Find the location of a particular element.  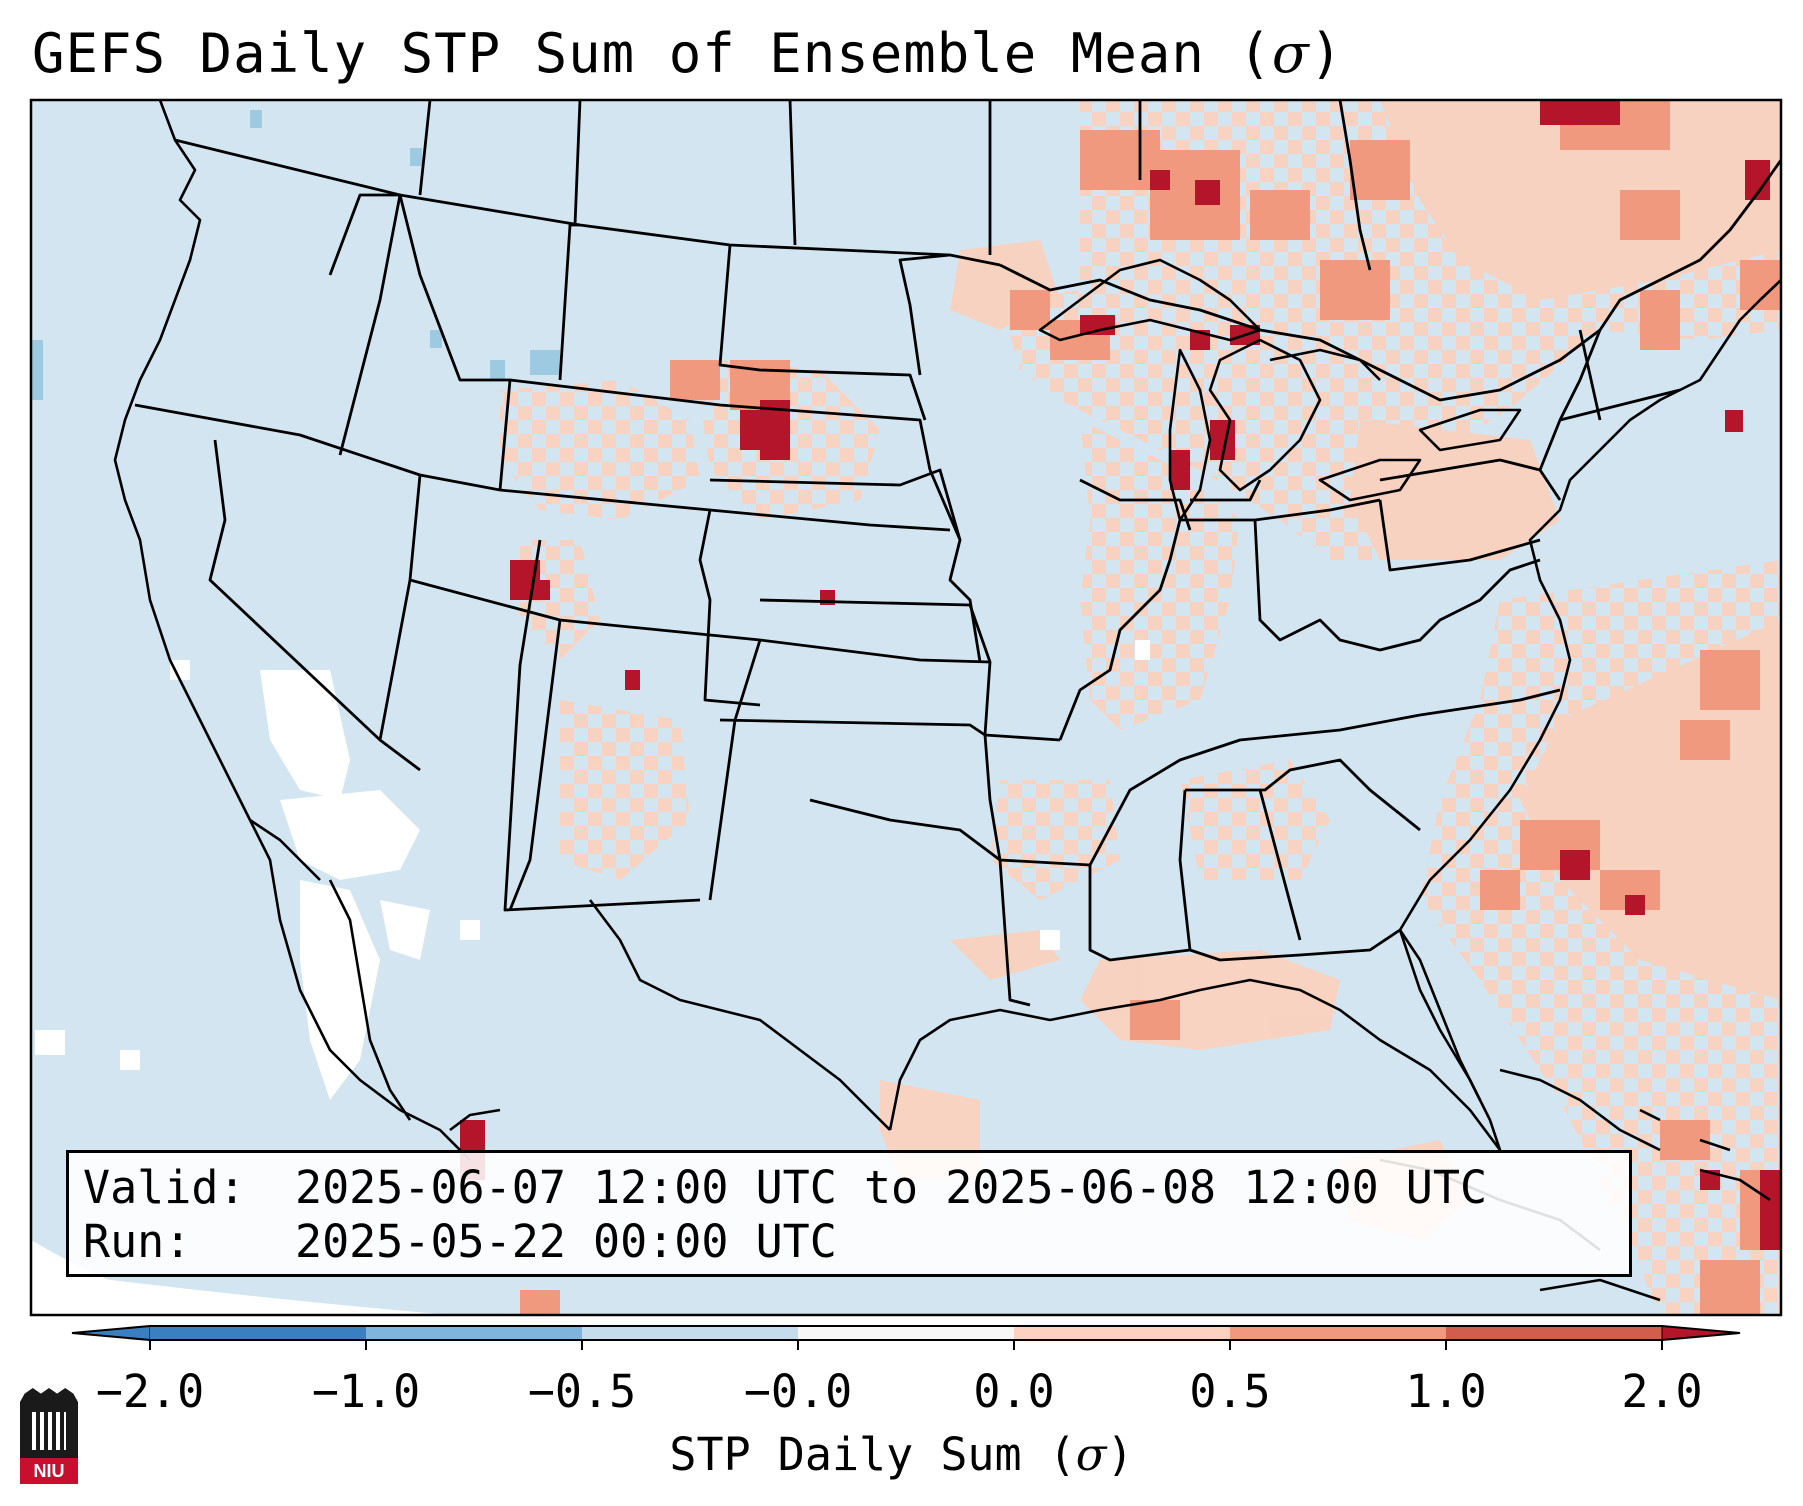

colorbar-tick-label: −0.5 is located at coordinates (582, 1391).